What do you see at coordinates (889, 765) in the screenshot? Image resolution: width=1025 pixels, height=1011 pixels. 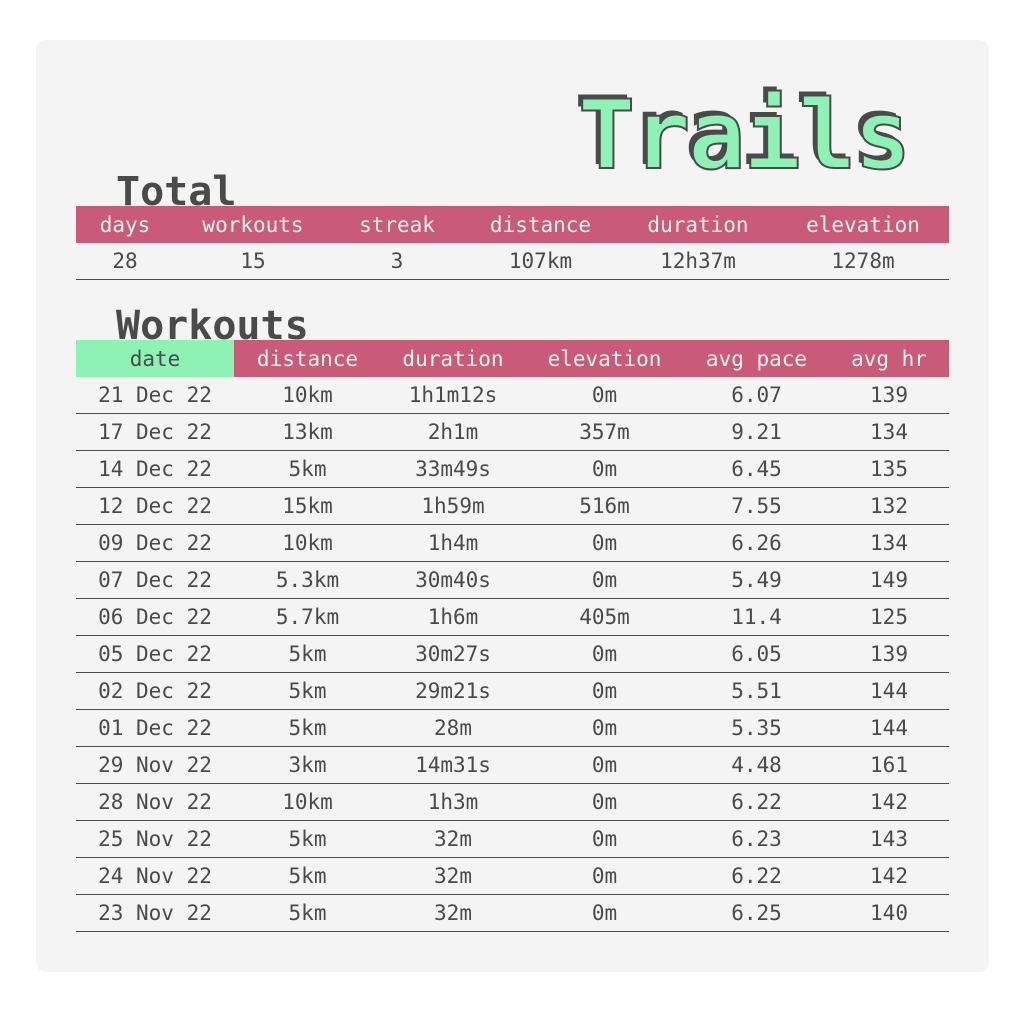 I see `cell-avg-hr: 161` at bounding box center [889, 765].